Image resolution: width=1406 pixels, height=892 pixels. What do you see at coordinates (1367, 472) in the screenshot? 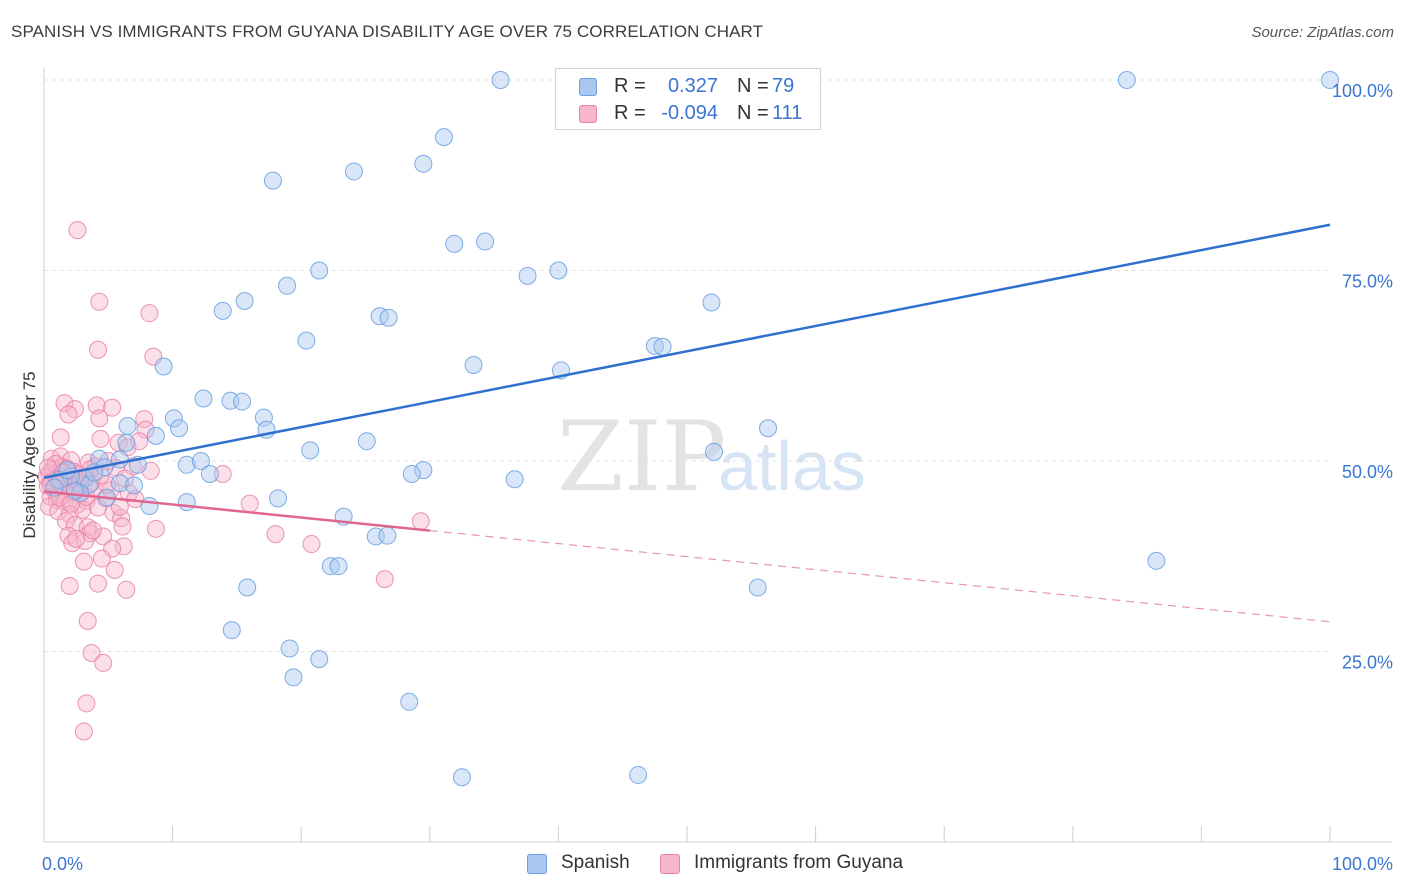
I see `y-tick-label: 50.0%` at bounding box center [1367, 472].